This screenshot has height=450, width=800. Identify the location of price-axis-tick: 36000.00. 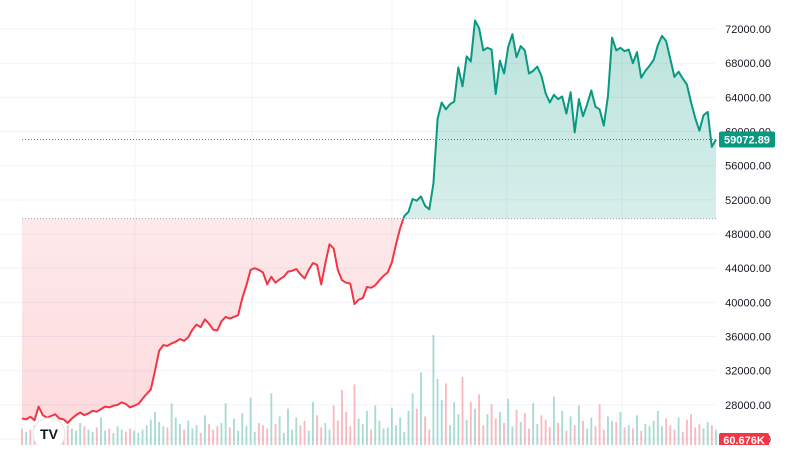
(748, 338).